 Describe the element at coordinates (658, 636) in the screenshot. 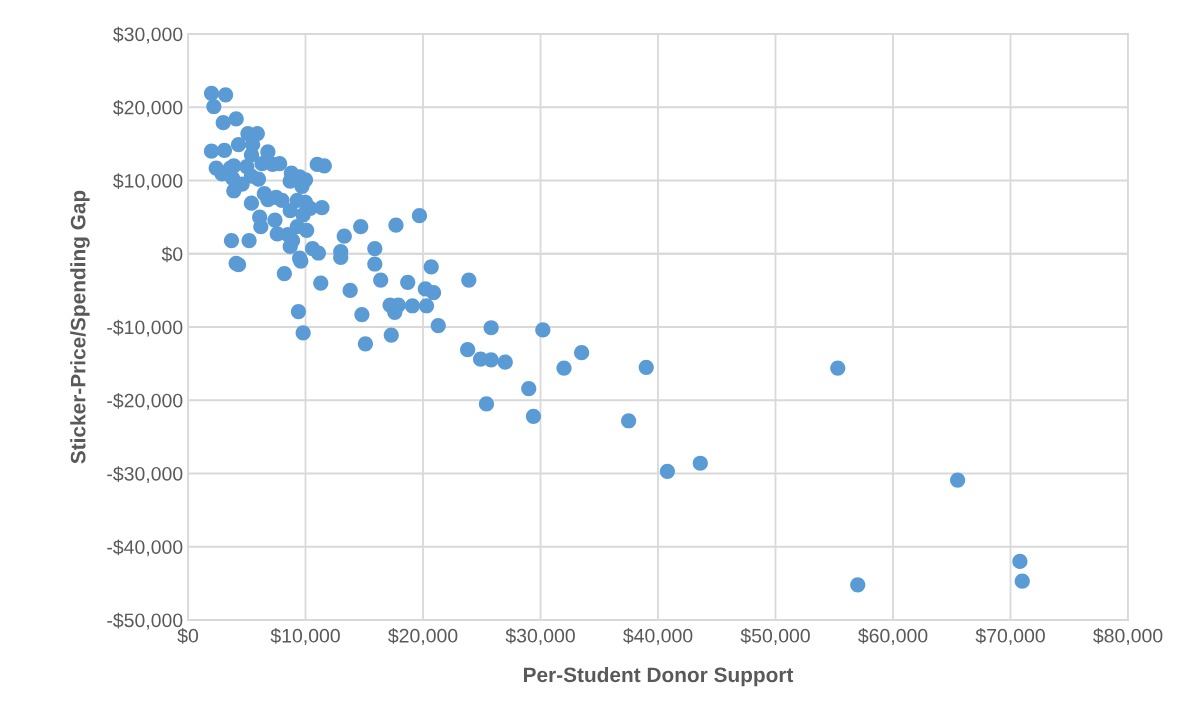

I see `x-tick-label: $40,000` at that location.